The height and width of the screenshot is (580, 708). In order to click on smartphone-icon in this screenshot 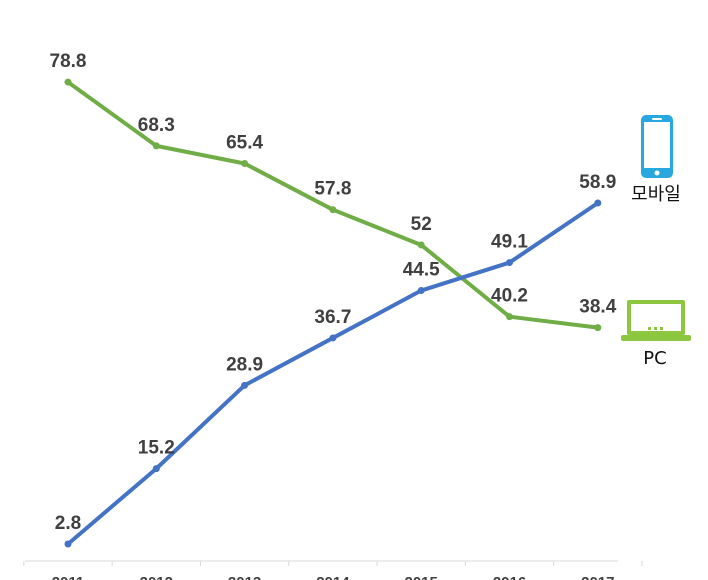, I will do `click(657, 146)`.